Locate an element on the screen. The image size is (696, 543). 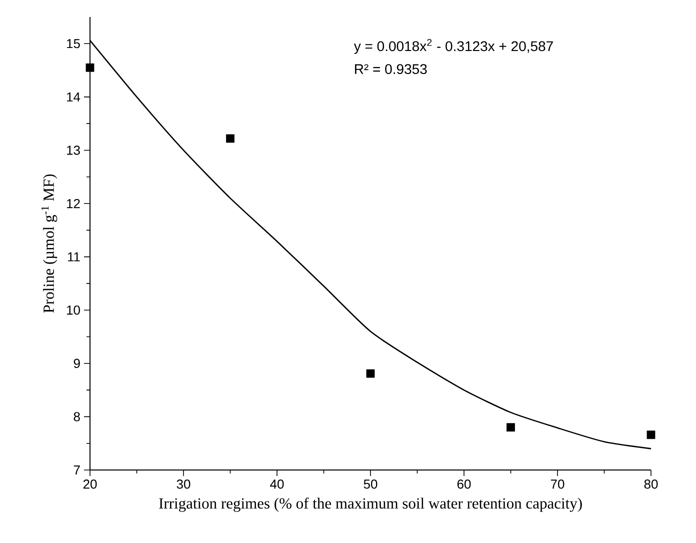
x-tick-label: 50 is located at coordinates (371, 484).